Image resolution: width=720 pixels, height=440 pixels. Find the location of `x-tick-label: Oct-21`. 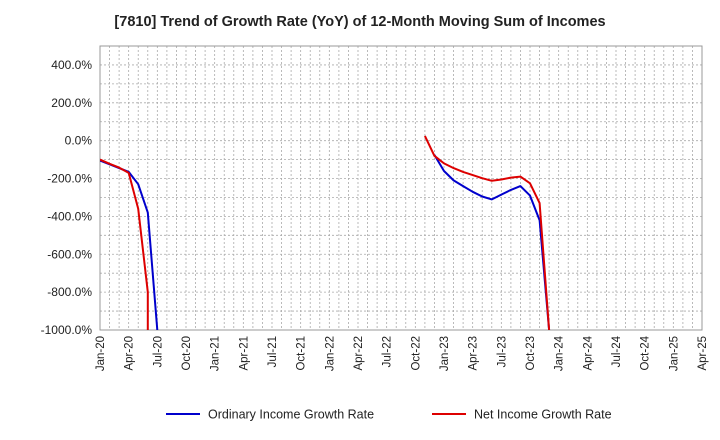

x-tick-label: Oct-21 is located at coordinates (302, 353).